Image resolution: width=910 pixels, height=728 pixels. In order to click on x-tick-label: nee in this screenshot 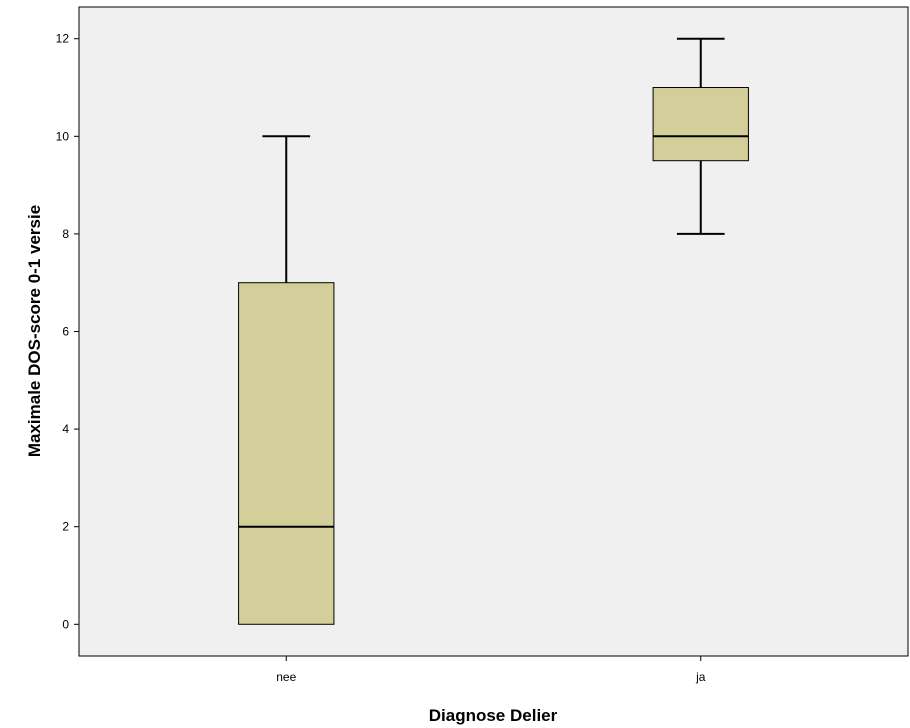, I will do `click(286, 677)`.